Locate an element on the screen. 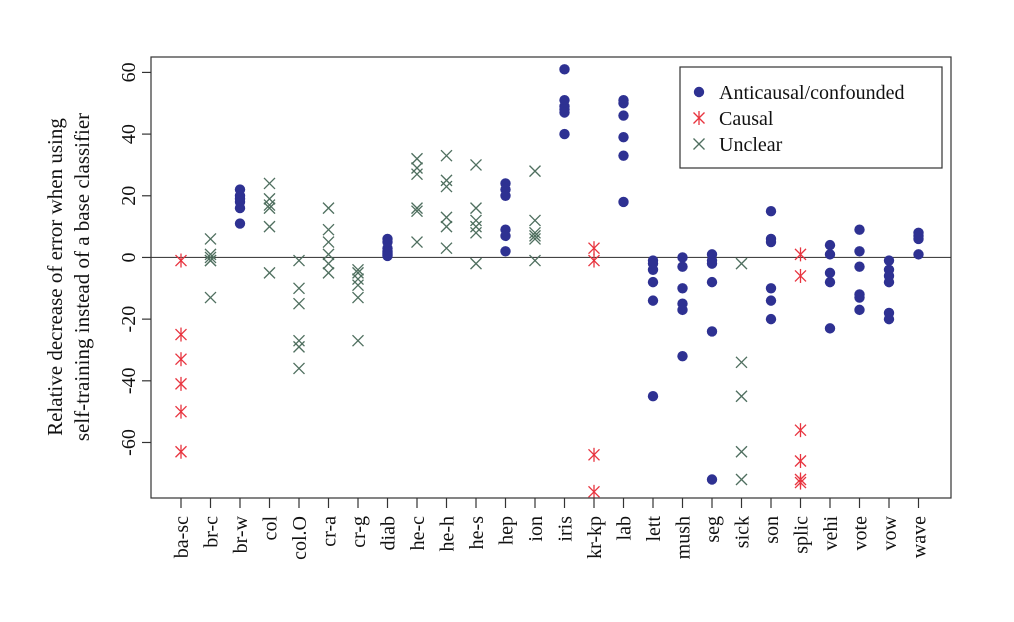 The width and height of the screenshot is (1014, 622). x-tick-label: lett is located at coordinates (654, 529).